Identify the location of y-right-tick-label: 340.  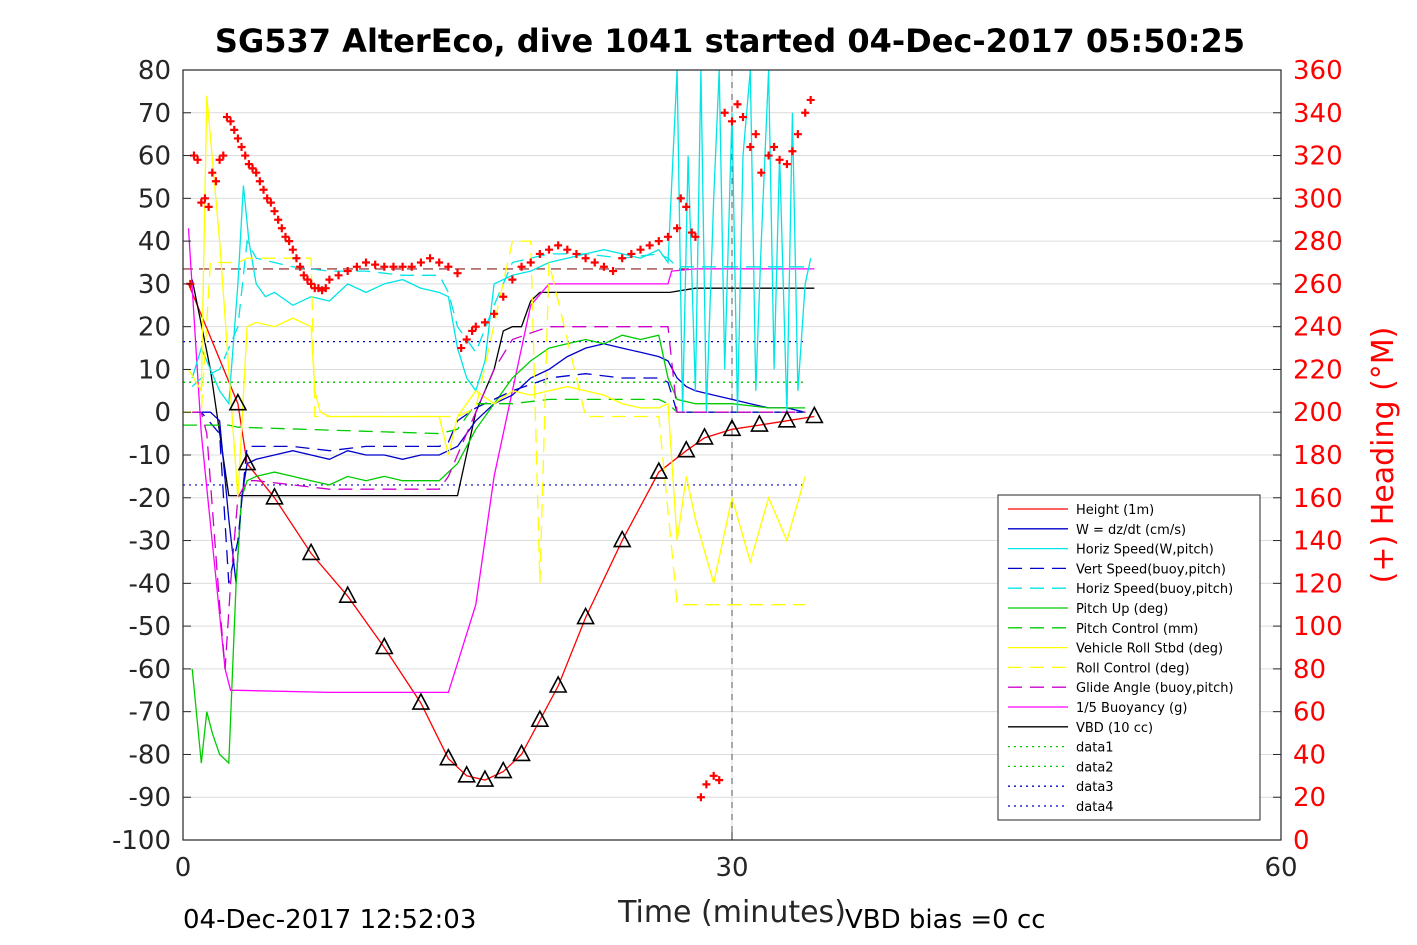
(1318, 114).